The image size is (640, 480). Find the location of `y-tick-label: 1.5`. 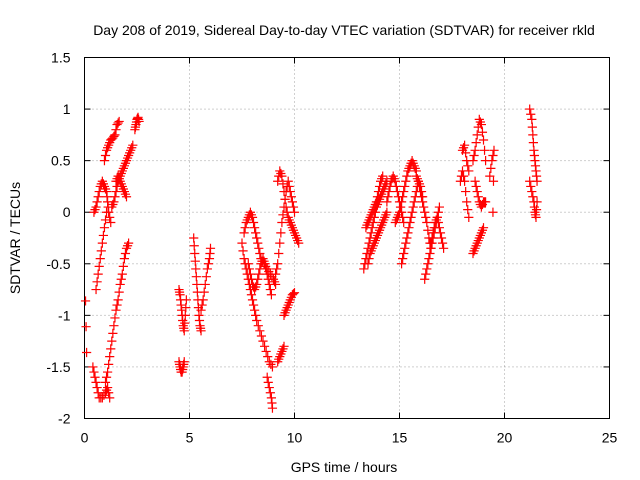

y-tick-label: 1.5 is located at coordinates (61, 58).